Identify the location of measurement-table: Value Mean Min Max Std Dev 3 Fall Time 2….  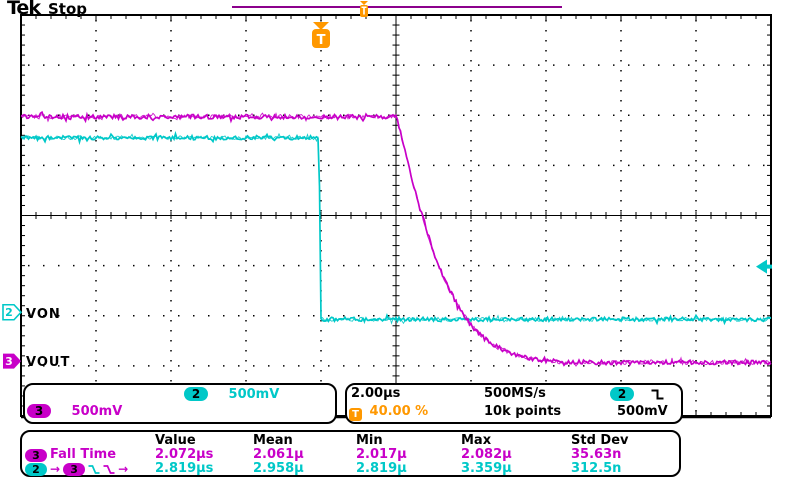
(350, 453).